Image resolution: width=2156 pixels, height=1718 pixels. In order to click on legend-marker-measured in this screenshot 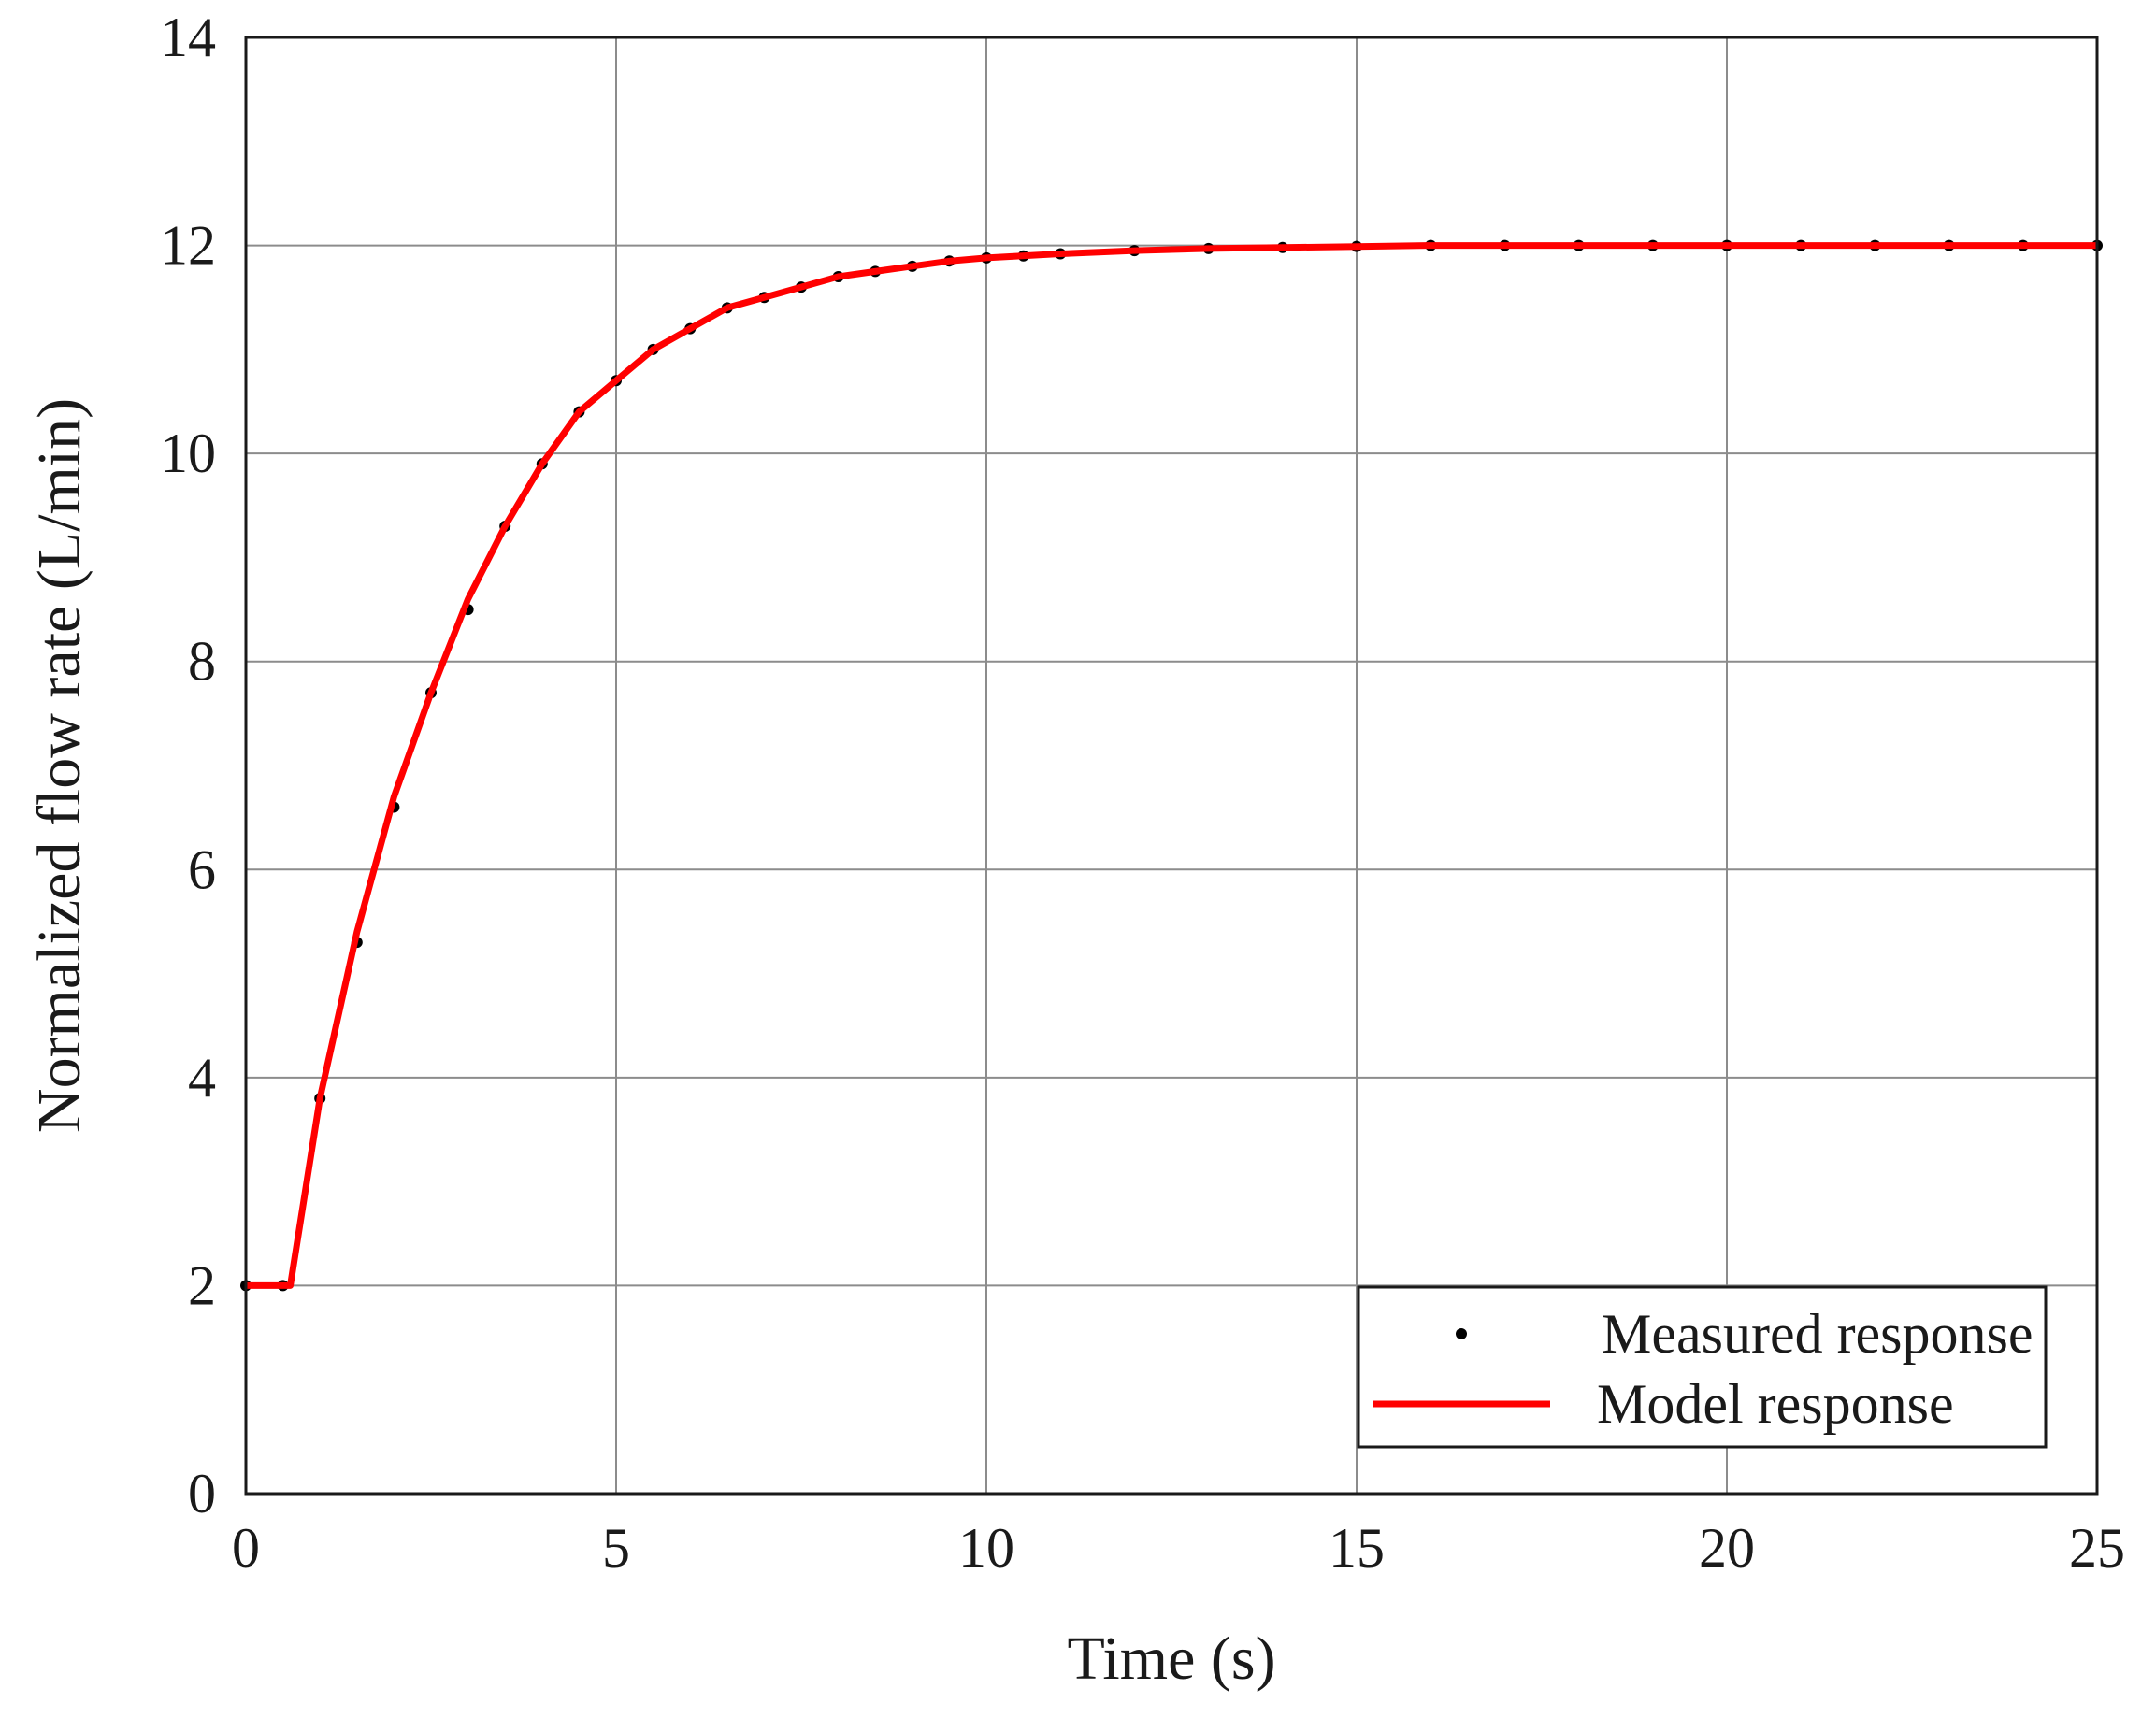, I will do `click(1461, 1333)`.